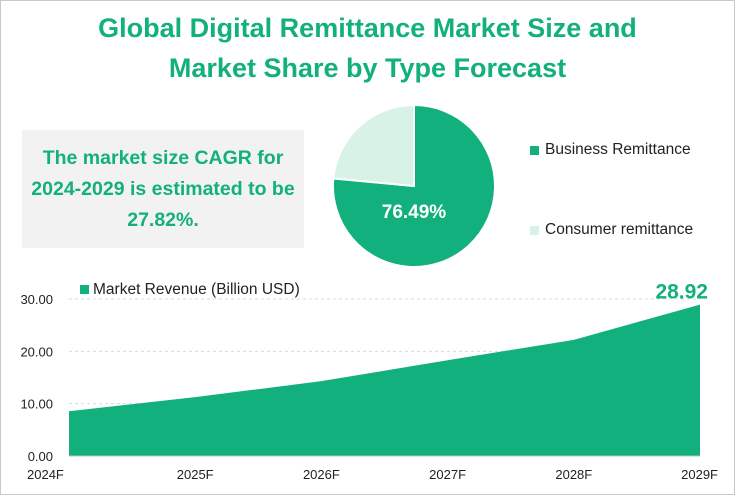 The width and height of the screenshot is (735, 495). Describe the element at coordinates (681, 292) in the screenshot. I see `area-end-value-label: 28.92` at that location.